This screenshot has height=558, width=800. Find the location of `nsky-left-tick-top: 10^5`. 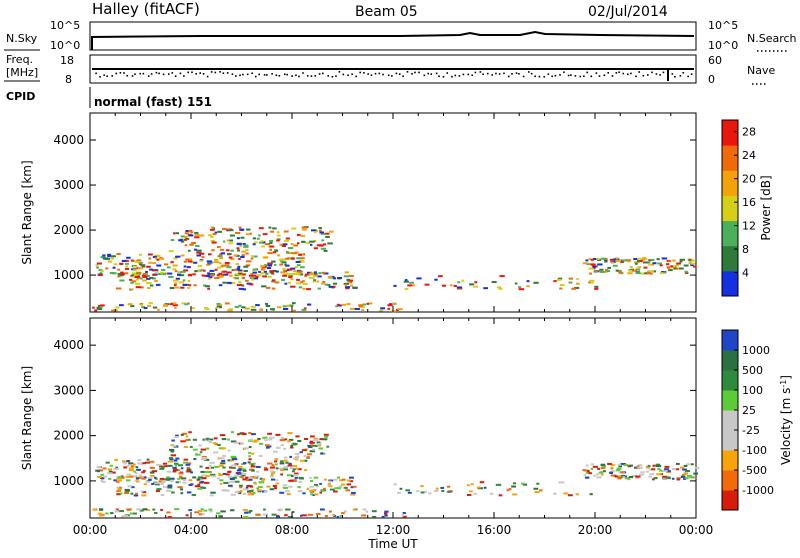

nsky-left-tick-top: 10^5 is located at coordinates (65, 25).